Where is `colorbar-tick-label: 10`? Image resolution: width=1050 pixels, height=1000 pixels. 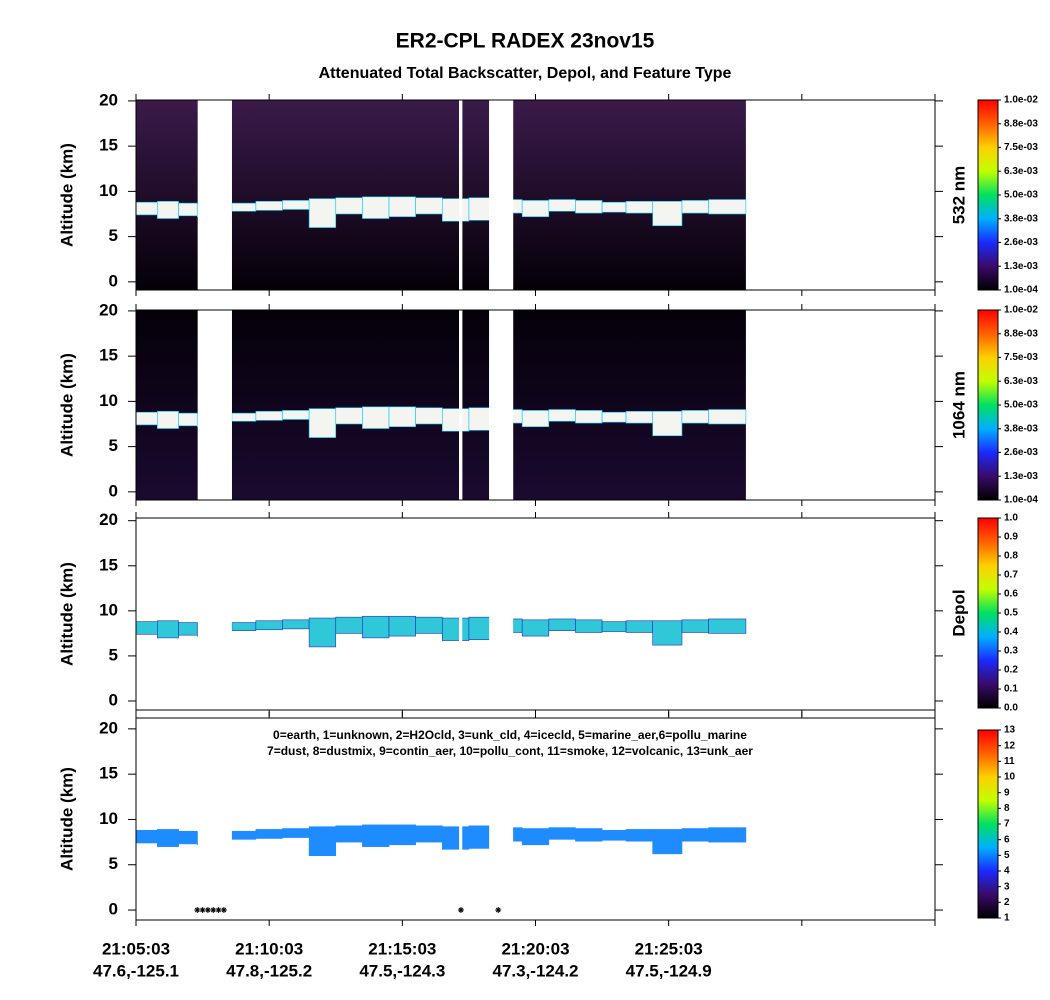 colorbar-tick-label: 10 is located at coordinates (1010, 777).